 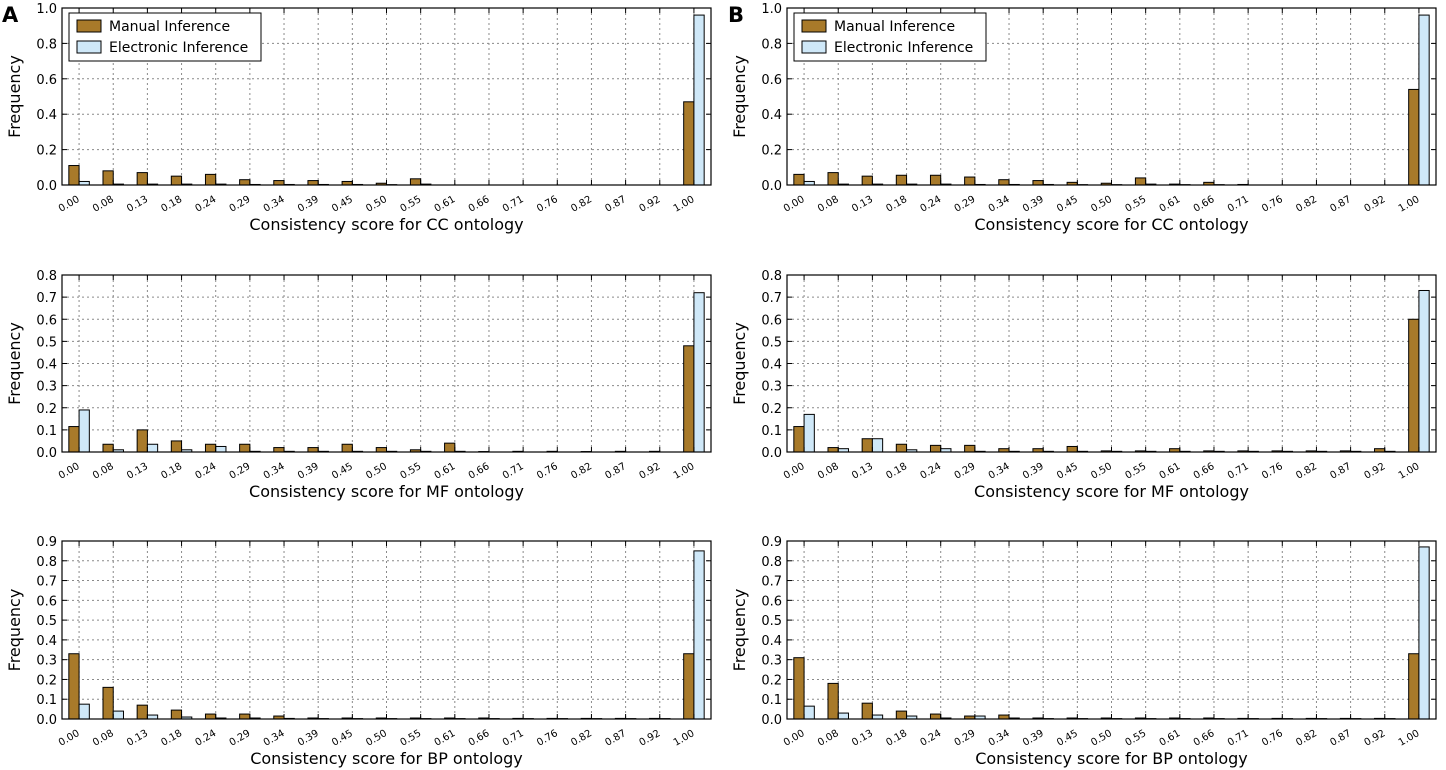 What do you see at coordinates (479, 204) in the screenshot?
I see `x-tick-label: 0.66` at bounding box center [479, 204].